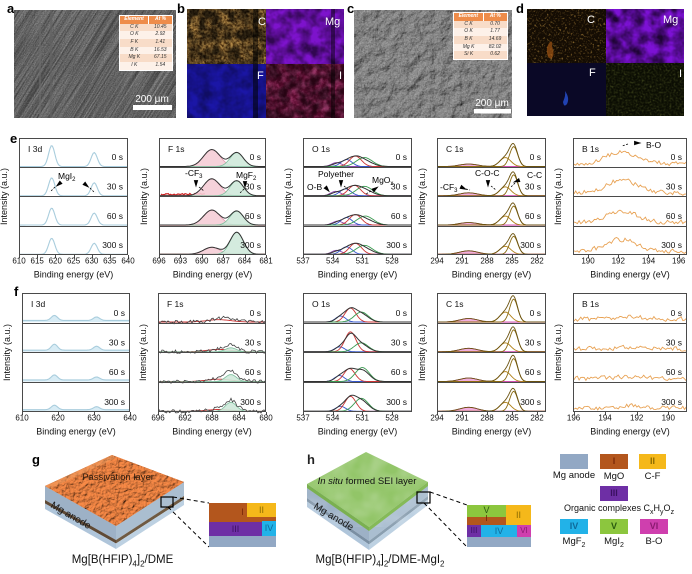  Describe the element at coordinates (314, 187) in the screenshot. I see `svg-text: O-B` at that location.